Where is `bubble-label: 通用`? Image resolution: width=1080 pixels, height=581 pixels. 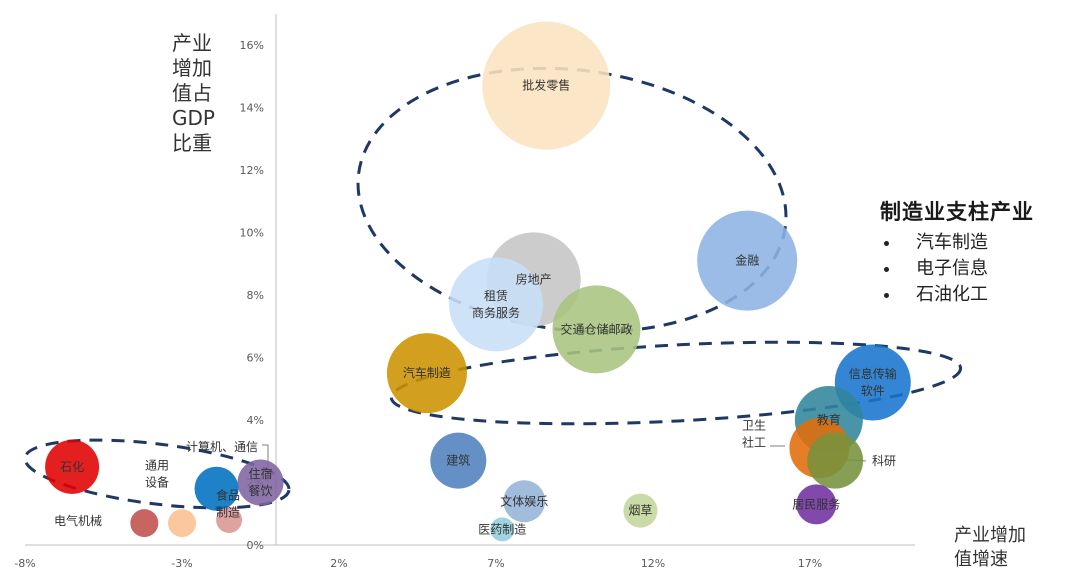
bubble-label: 通用 is located at coordinates (157, 466).